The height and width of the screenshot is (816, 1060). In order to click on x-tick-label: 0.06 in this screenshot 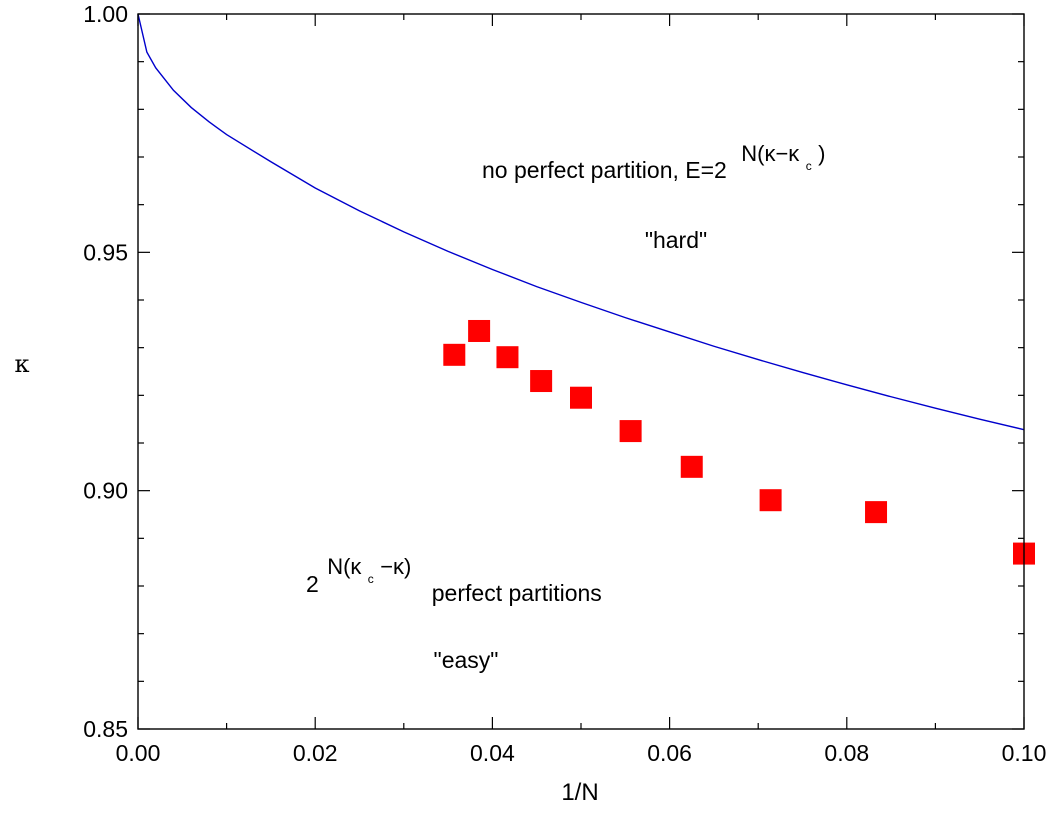, I will do `click(669, 753)`.